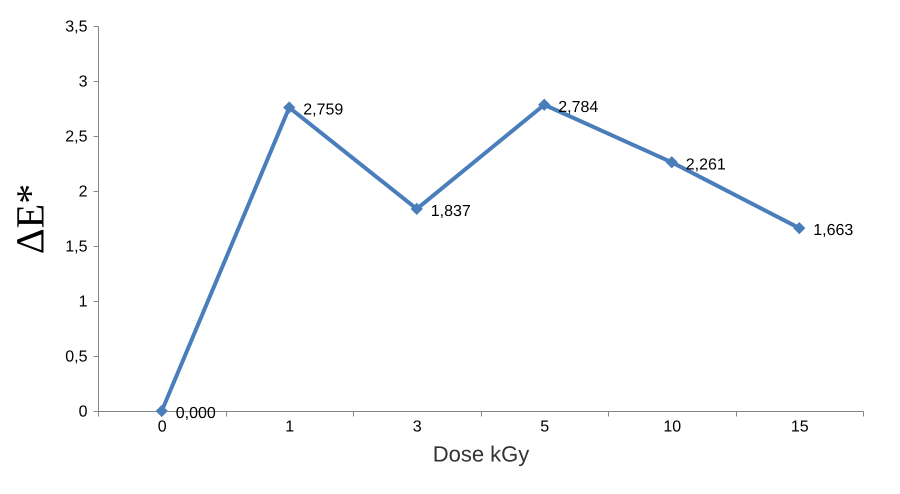 The width and height of the screenshot is (900, 494). Describe the element at coordinates (83, 82) in the screenshot. I see `y-tick-label: 3` at that location.